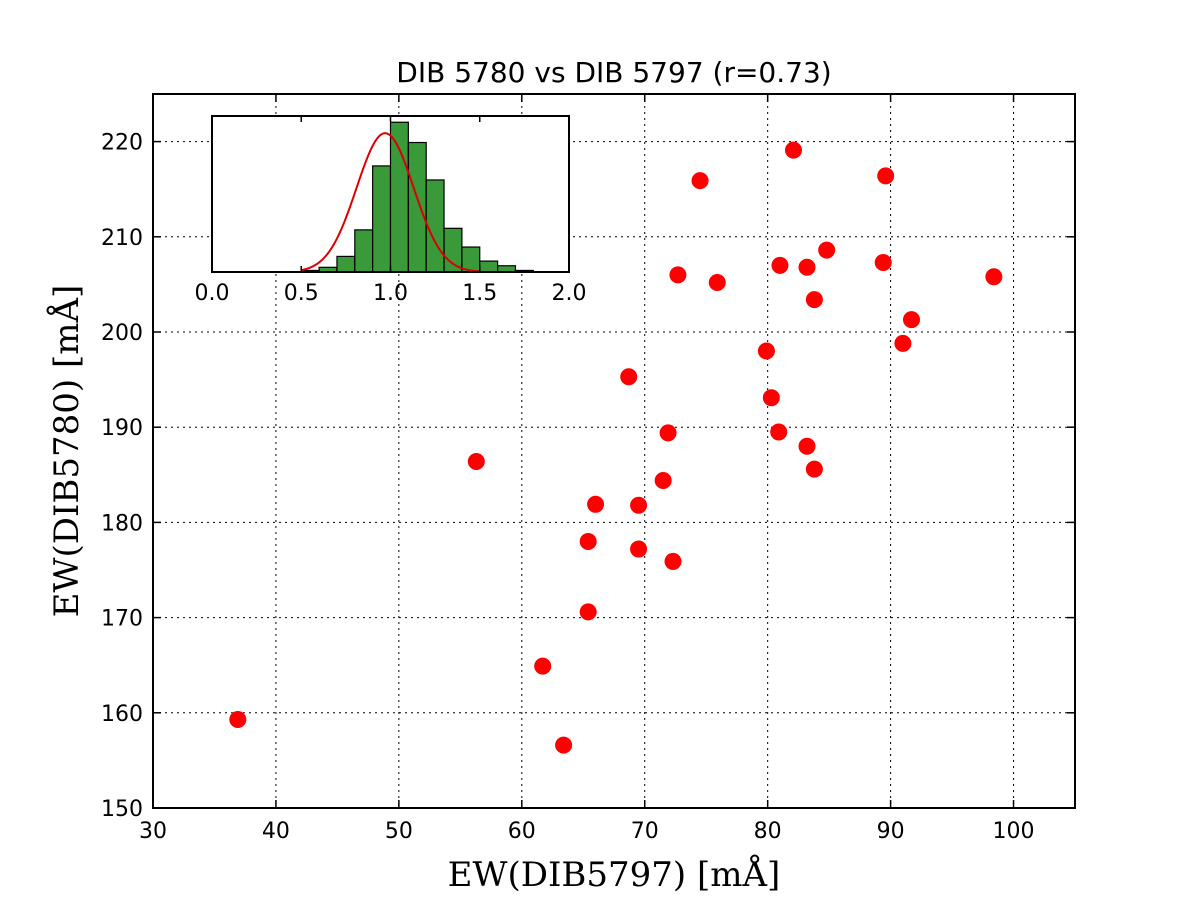 The width and height of the screenshot is (1200, 901). Describe the element at coordinates (569, 293) in the screenshot. I see `inset-x-tick-label: 2.0` at that location.